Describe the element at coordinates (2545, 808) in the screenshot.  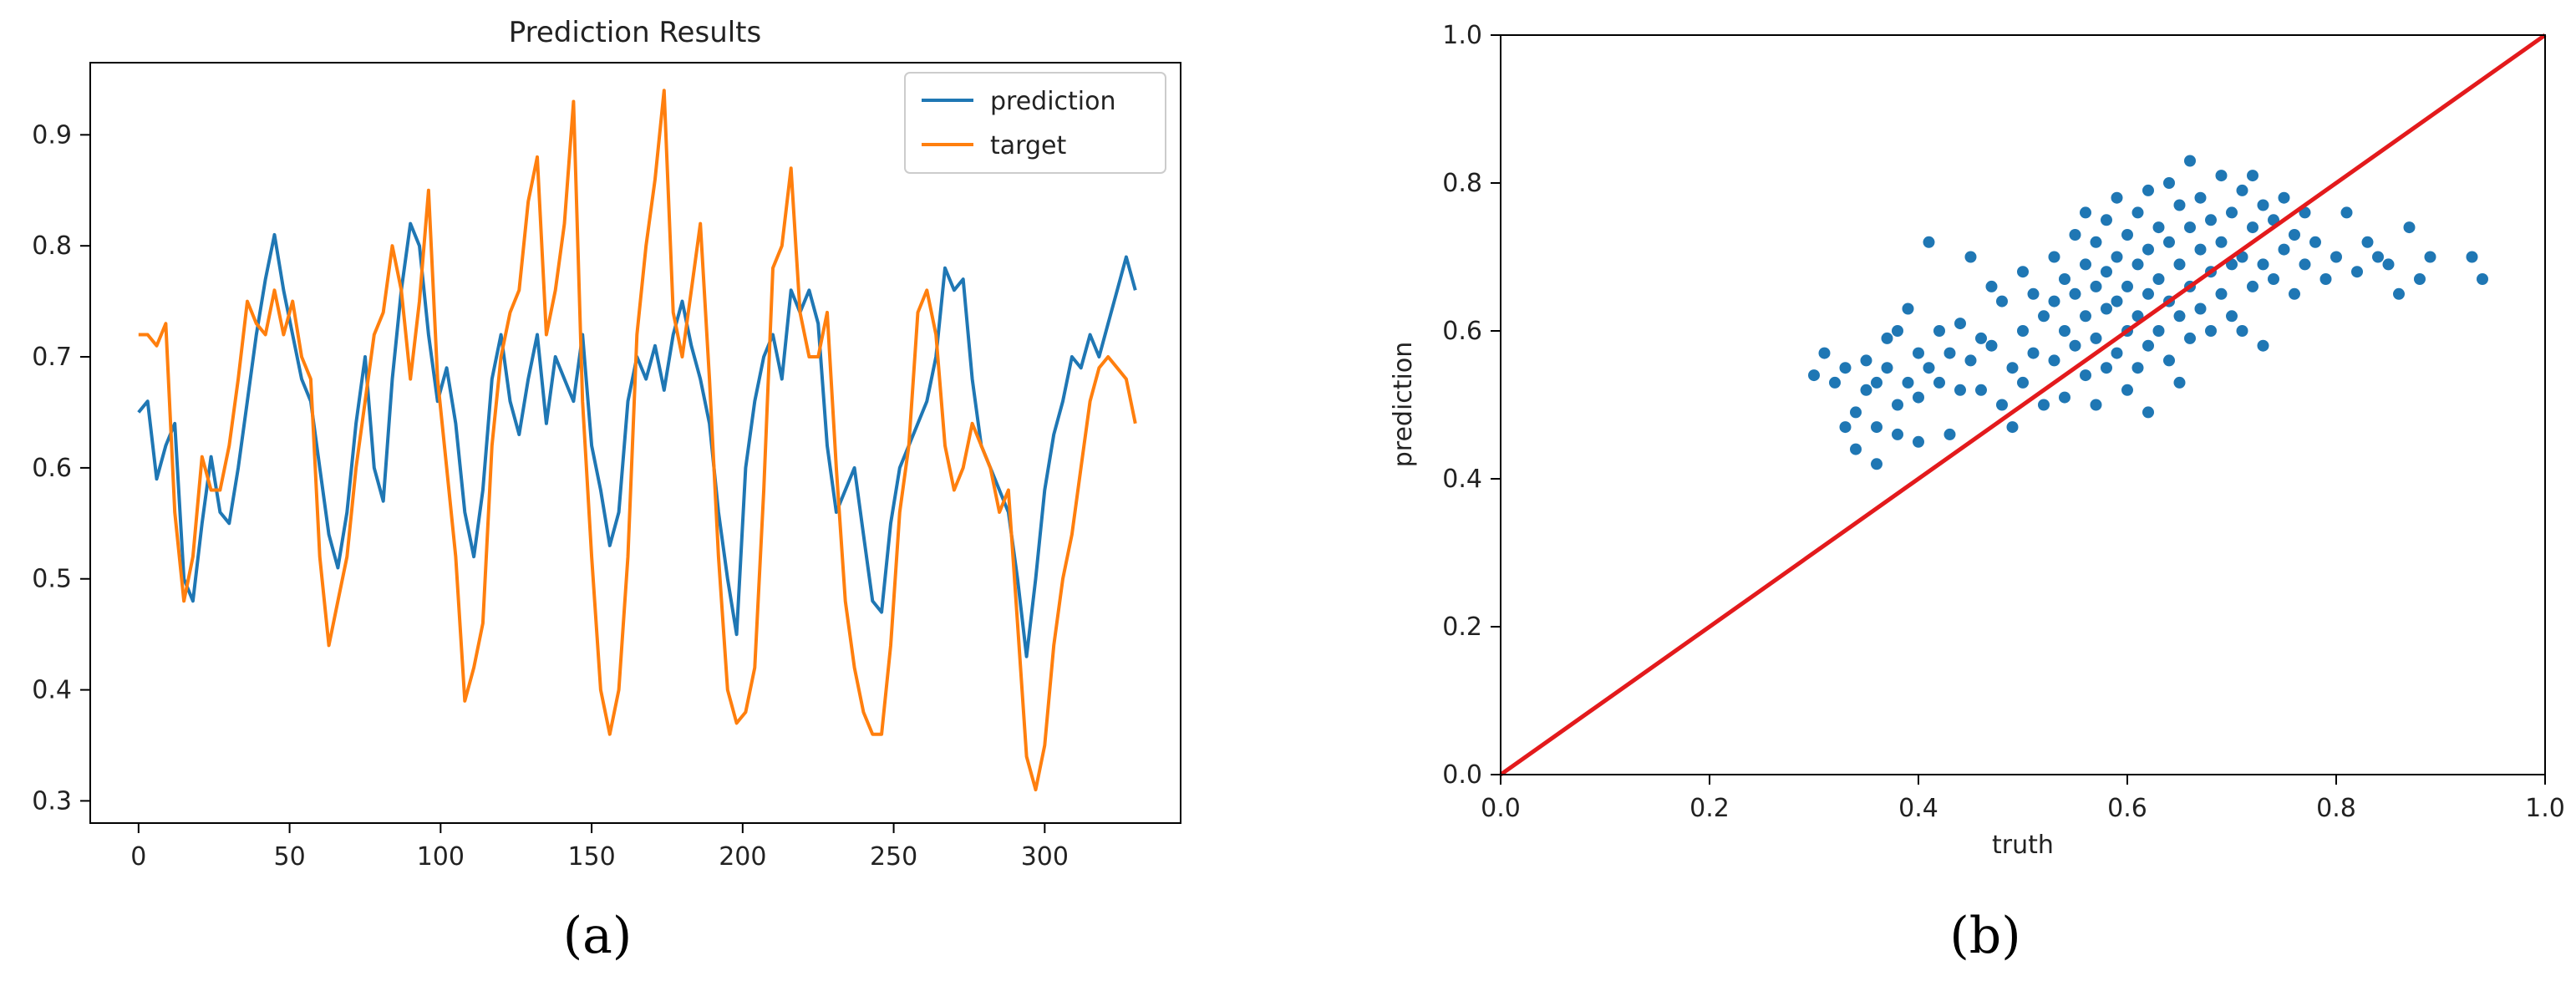
I see `x-tick-label: 1.0` at that location.